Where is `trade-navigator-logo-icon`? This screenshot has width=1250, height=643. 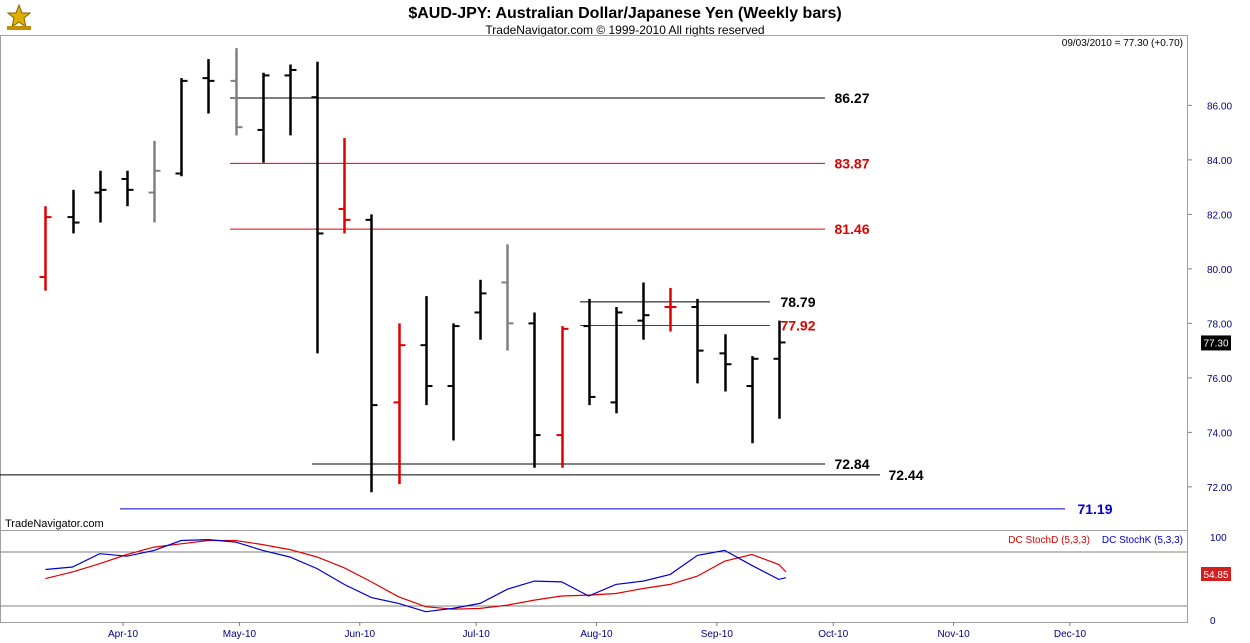 trade-navigator-logo-icon is located at coordinates (19, 16).